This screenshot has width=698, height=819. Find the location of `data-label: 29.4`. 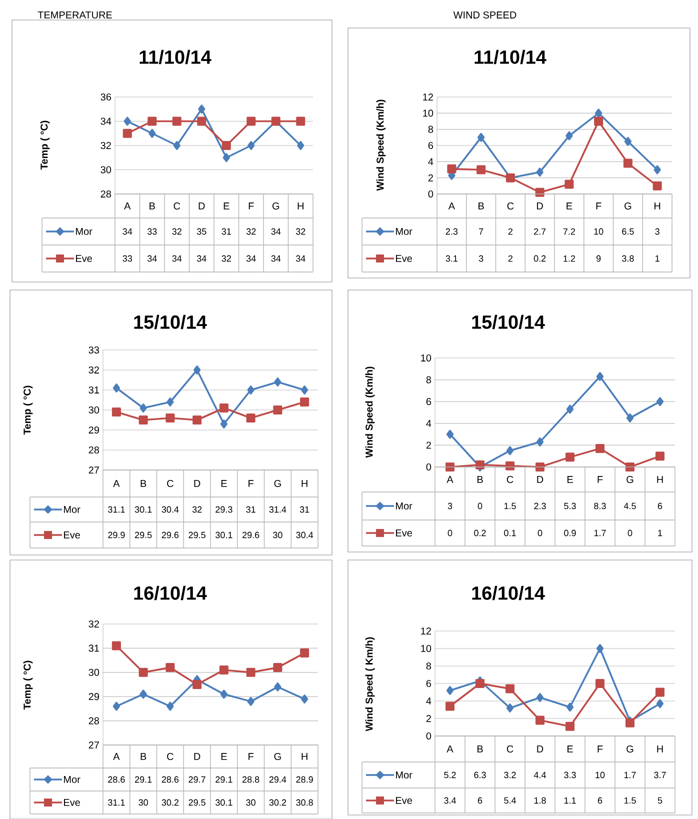

data-label: 29.4 is located at coordinates (277, 779).